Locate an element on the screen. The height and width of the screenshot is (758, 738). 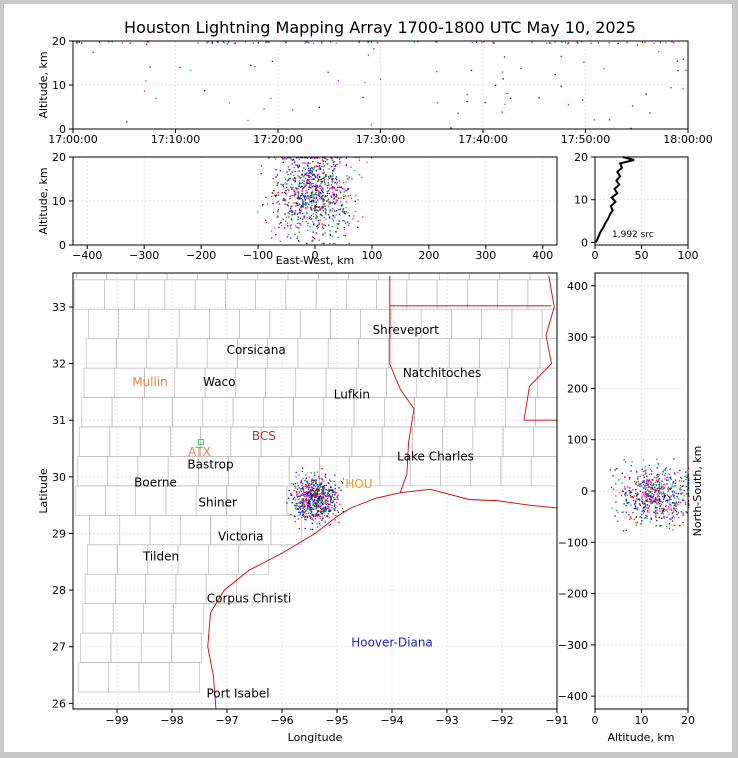
altitude-tick-label: 10 is located at coordinates (642, 720).